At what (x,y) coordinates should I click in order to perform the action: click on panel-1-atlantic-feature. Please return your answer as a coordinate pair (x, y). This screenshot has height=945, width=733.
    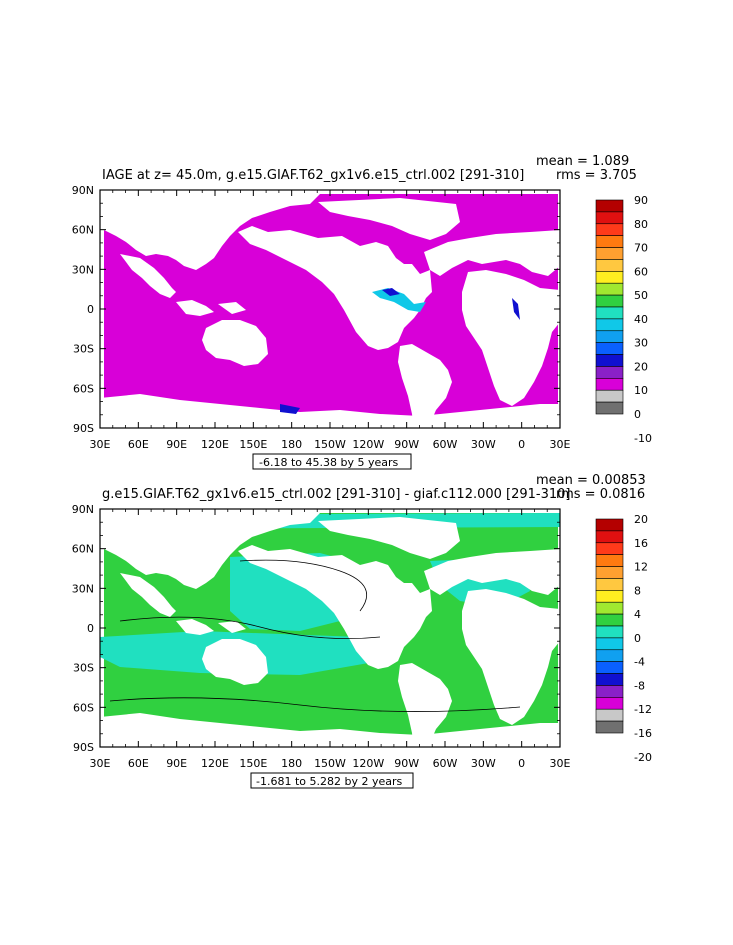
    Looking at the image, I should click on (516, 309).